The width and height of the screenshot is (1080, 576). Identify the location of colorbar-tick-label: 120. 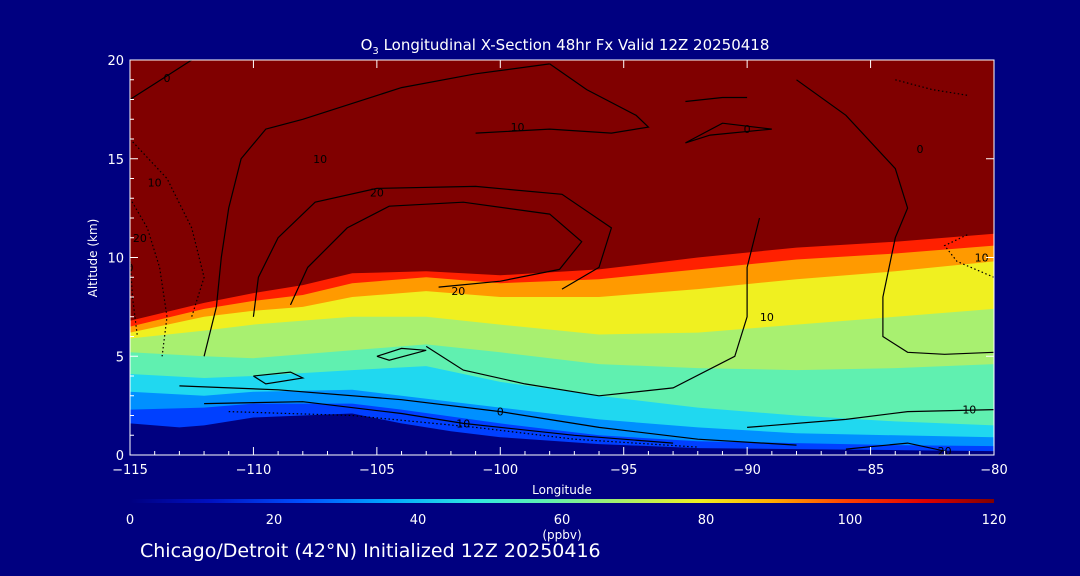
(994, 520).